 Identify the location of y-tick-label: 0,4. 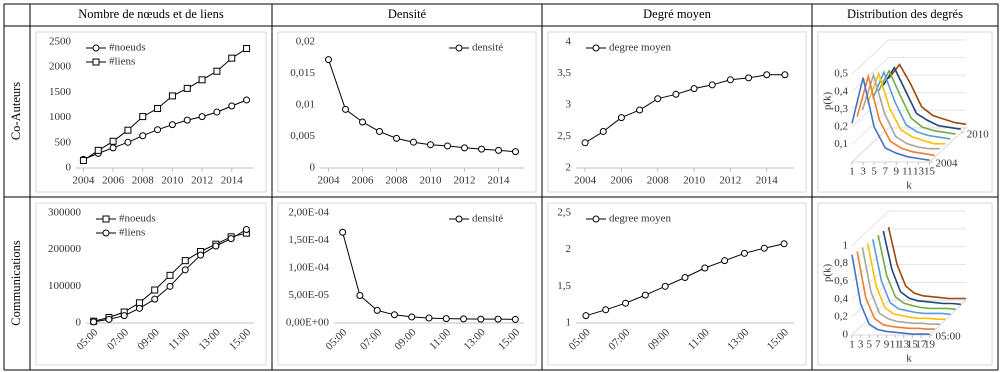
(841, 299).